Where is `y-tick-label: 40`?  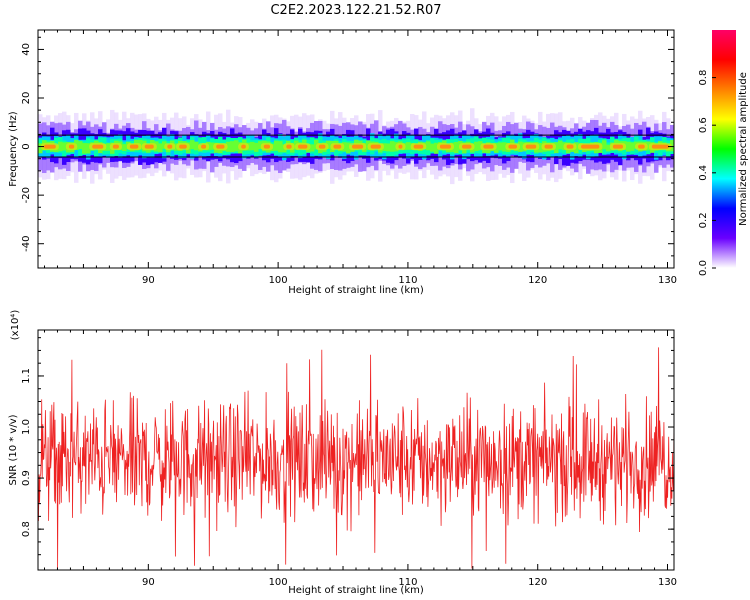 y-tick-label: 40 is located at coordinates (26, 49).